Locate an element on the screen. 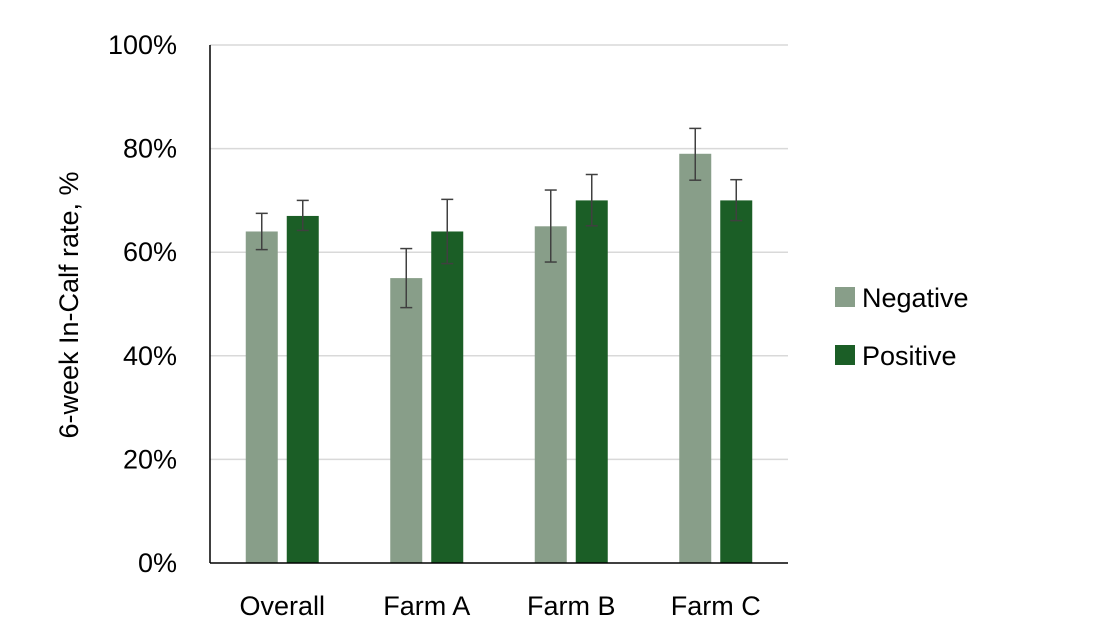  y-tick-label: 80% is located at coordinates (150, 149).